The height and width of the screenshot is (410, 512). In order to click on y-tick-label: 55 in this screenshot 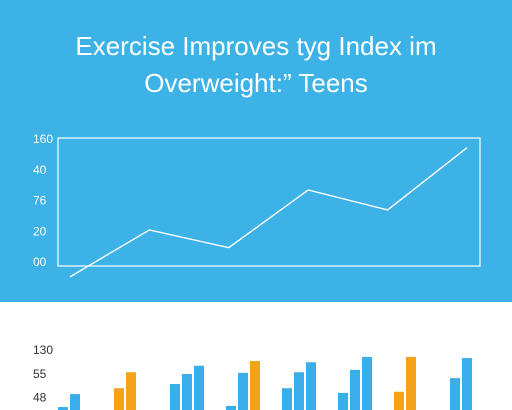, I will do `click(40, 374)`.